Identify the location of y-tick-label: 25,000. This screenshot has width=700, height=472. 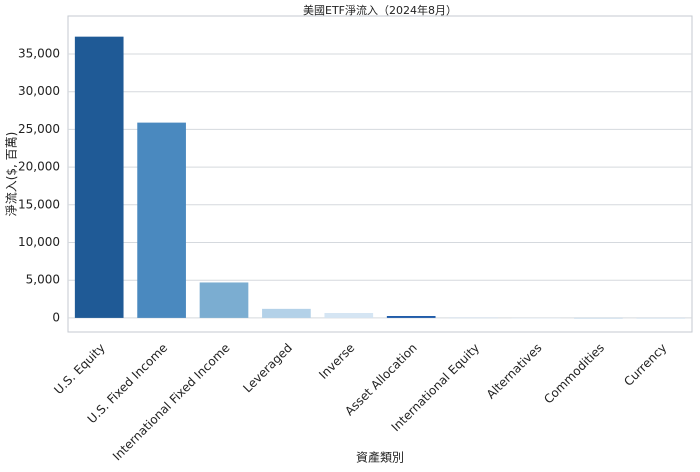
(39, 129).